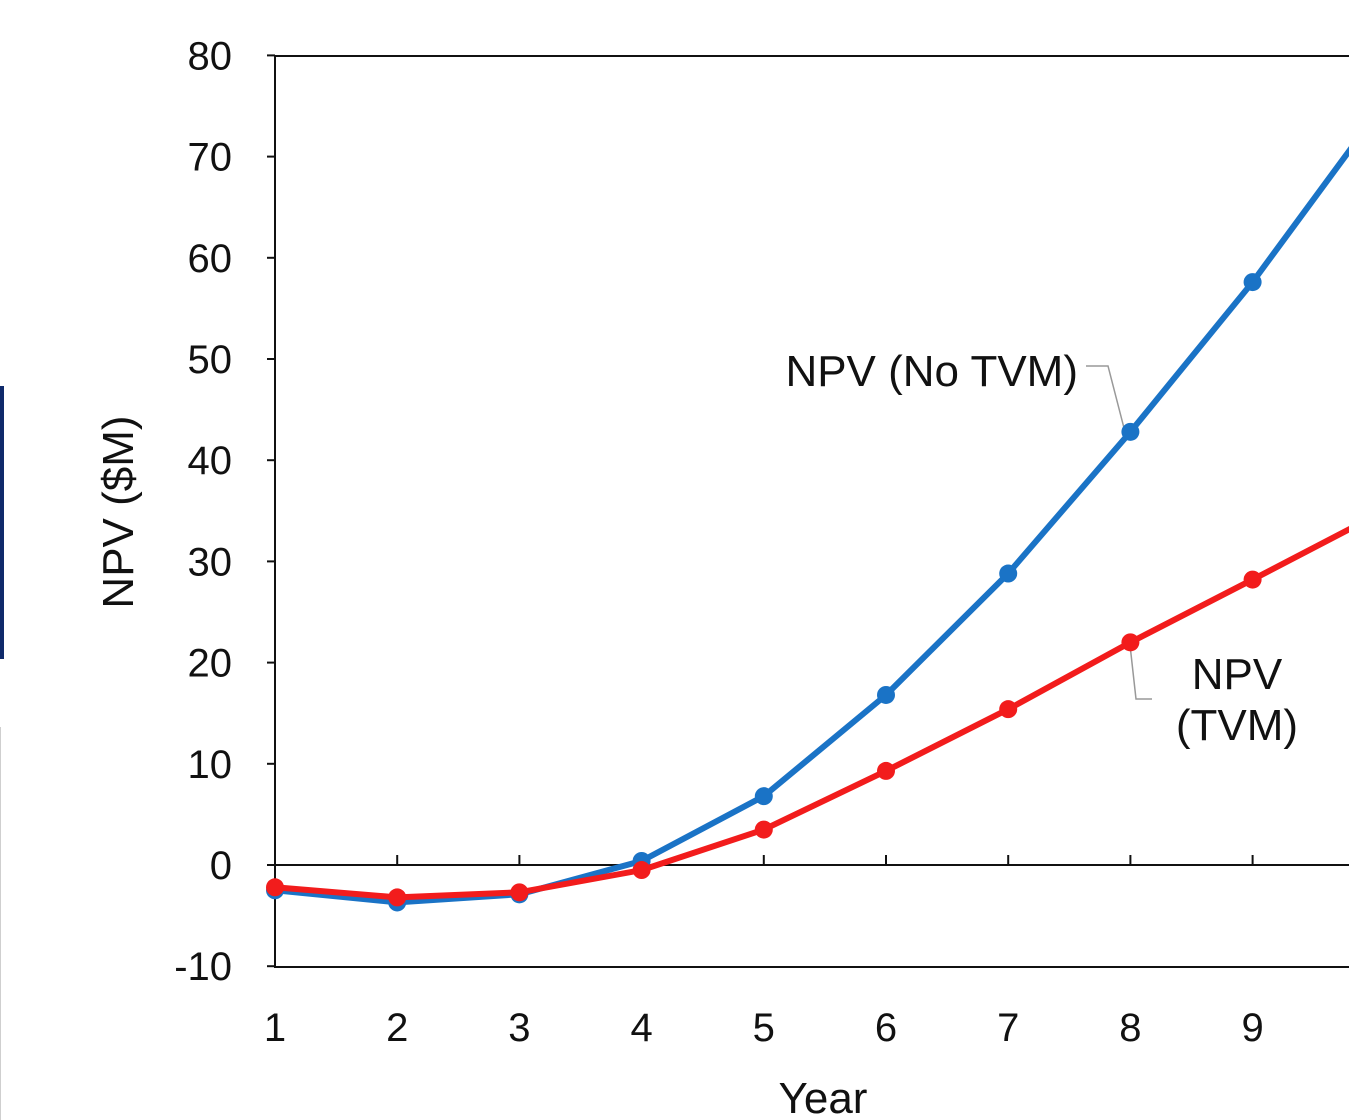 The height and width of the screenshot is (1120, 1349). What do you see at coordinates (221, 866) in the screenshot?
I see `y-tick-label: 0` at bounding box center [221, 866].